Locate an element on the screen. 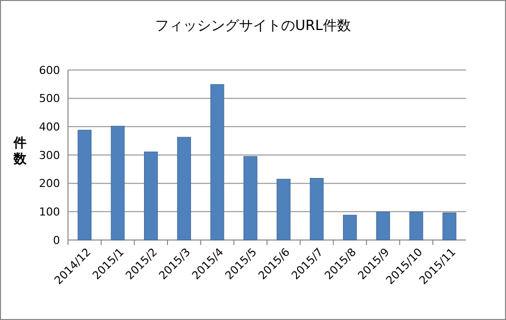 The image size is (506, 320). y-tick-label: 200 is located at coordinates (49, 183).